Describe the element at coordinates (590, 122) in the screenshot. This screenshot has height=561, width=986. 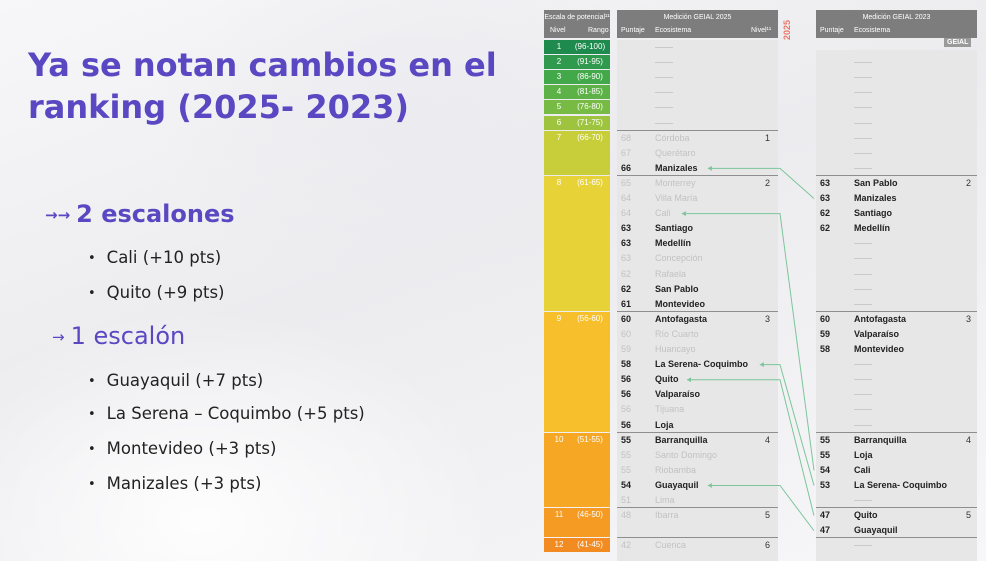
I see `level-range: (71-75)` at that location.